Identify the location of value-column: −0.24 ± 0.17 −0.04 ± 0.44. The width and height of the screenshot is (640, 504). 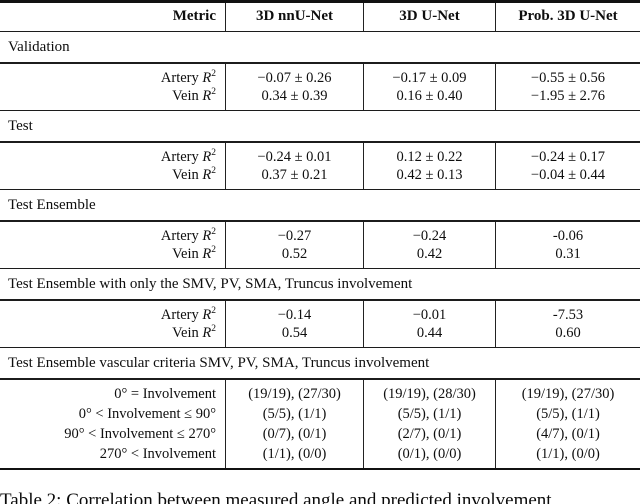
(567, 165).